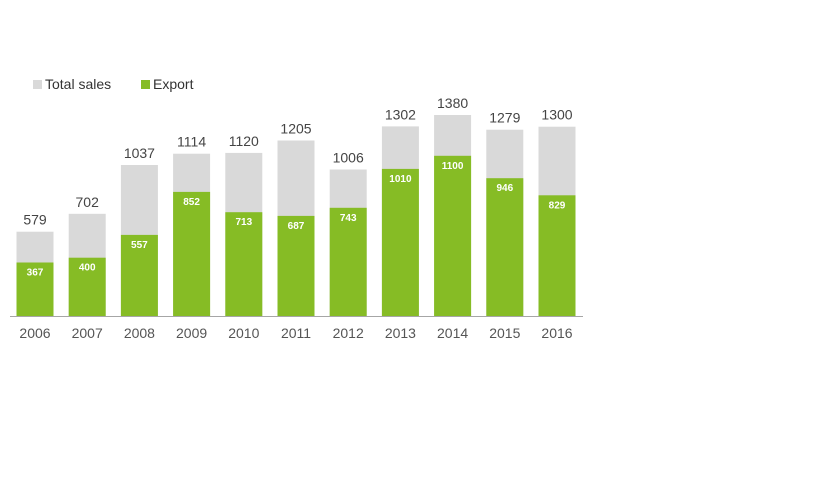 The height and width of the screenshot is (487, 834). I want to click on label-total-sales-2014: 1380, so click(452, 103).